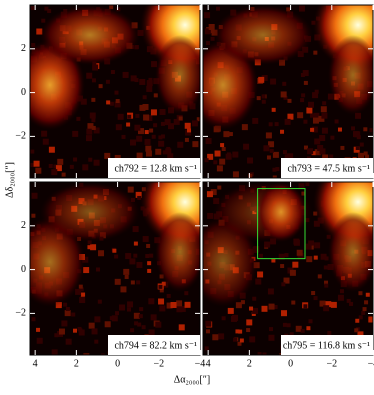  I want to click on label-box, so click(327, 168).